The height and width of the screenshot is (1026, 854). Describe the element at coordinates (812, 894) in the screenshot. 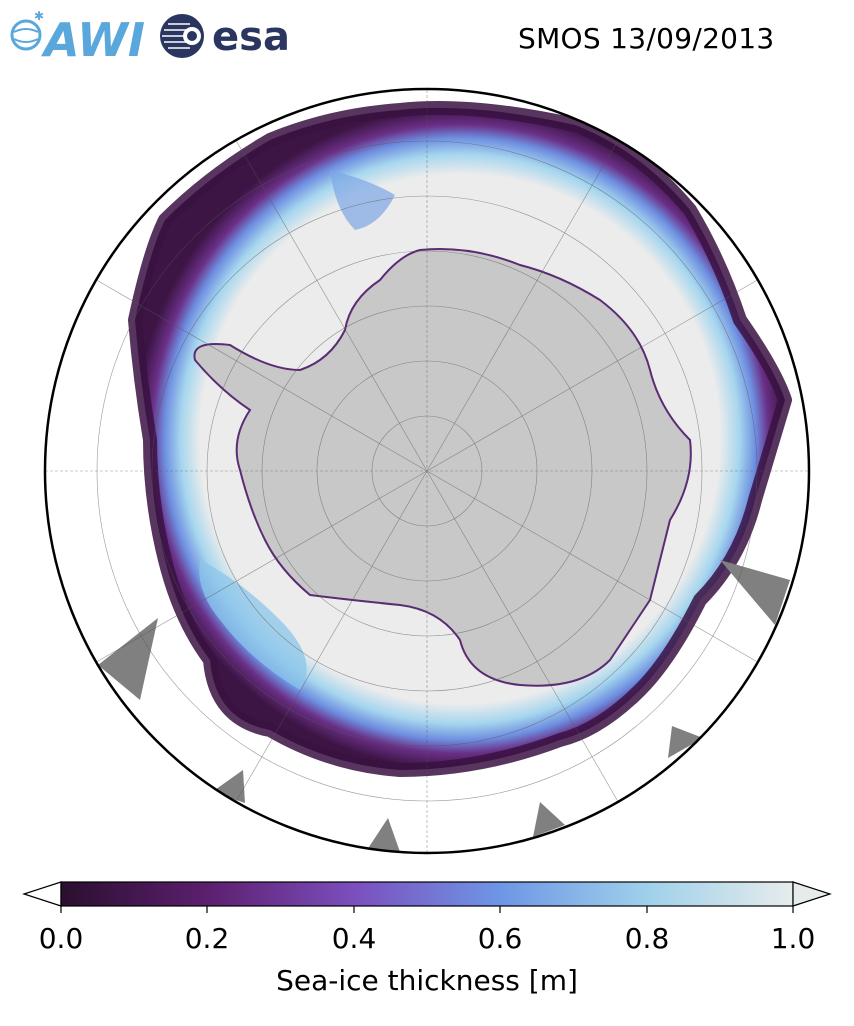

I see `colorbar-extend-max` at that location.